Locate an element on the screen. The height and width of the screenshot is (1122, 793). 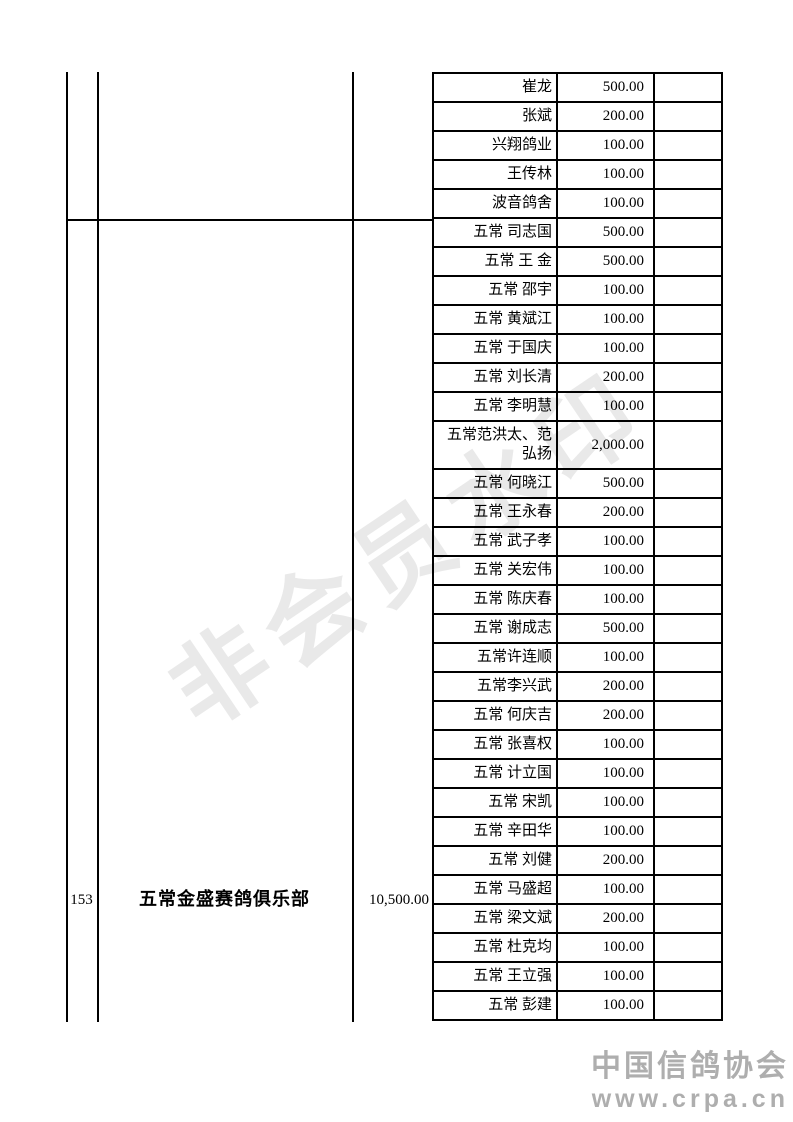
member-row: 五常 王立强 100.00 is located at coordinates (577, 977).